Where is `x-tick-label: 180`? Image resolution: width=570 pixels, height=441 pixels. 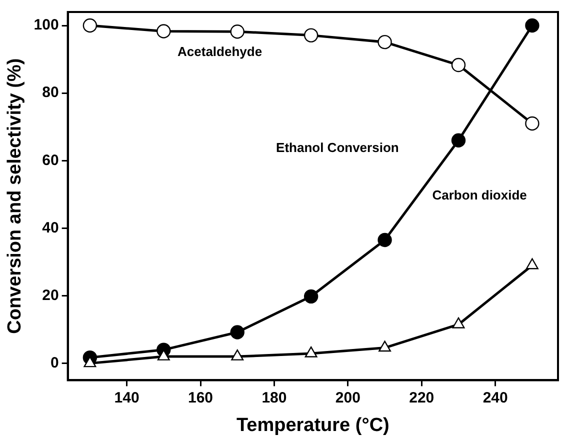
x-tick-label: 180 is located at coordinates (274, 397).